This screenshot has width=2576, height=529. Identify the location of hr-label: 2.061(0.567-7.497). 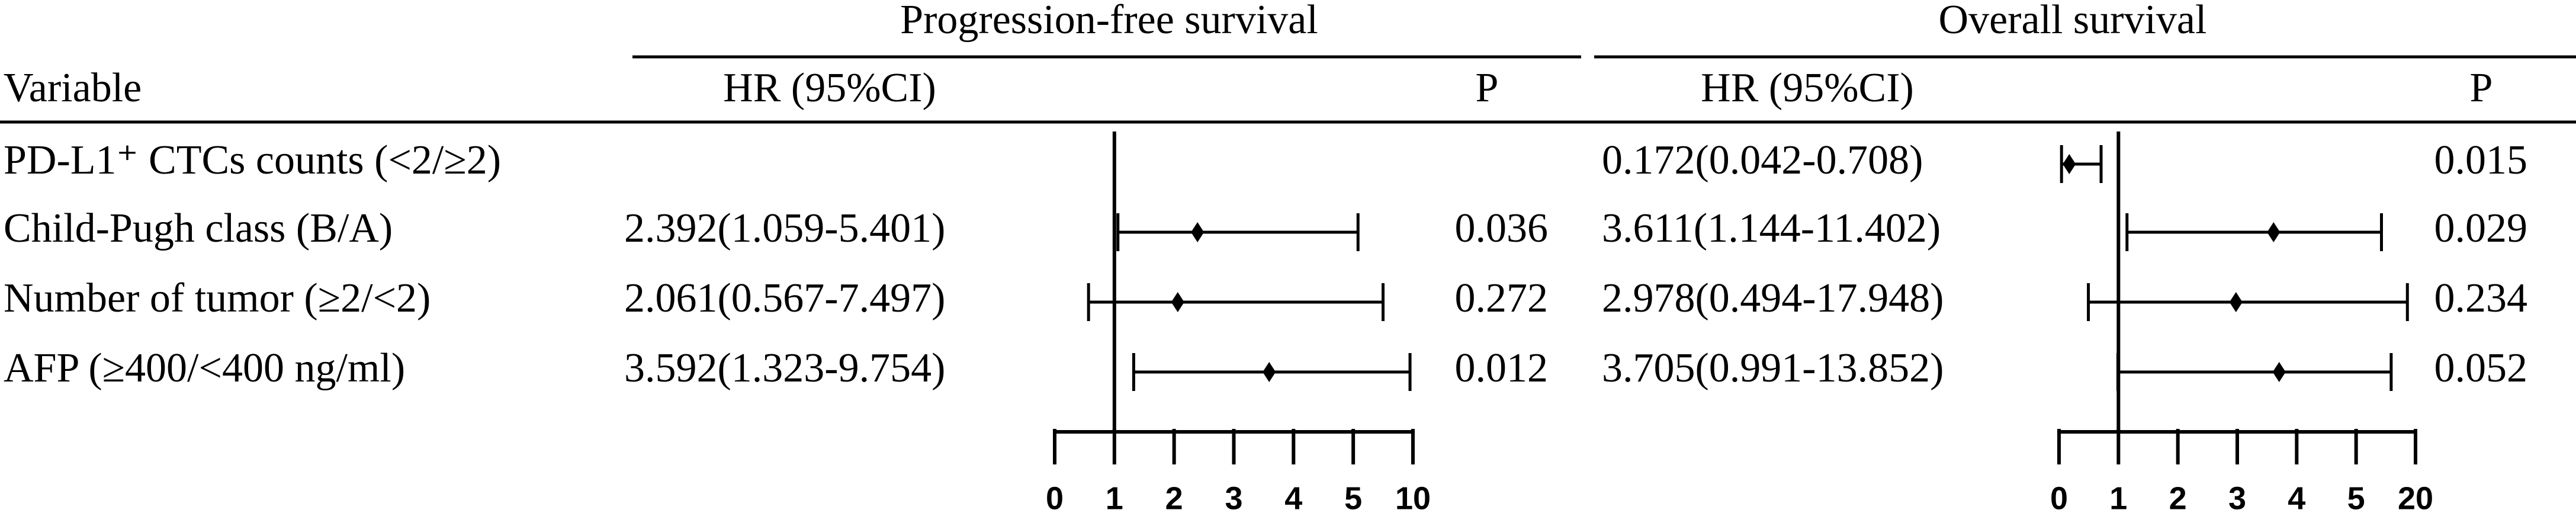
(784, 298).